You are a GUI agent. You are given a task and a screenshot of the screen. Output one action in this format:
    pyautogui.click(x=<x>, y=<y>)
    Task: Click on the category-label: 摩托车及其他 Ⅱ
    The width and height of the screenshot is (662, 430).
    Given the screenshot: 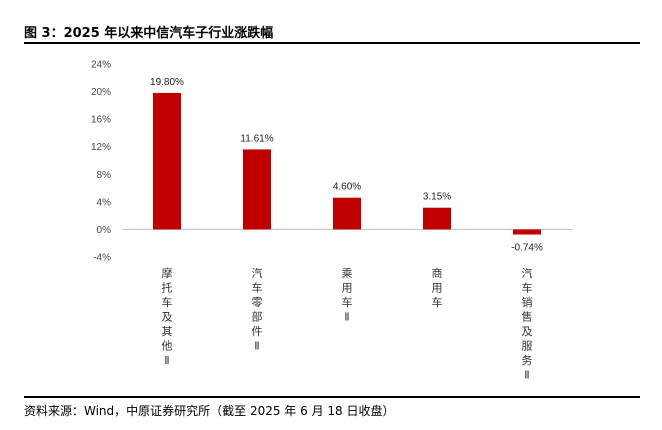 What is the action you would take?
    pyautogui.click(x=167, y=316)
    